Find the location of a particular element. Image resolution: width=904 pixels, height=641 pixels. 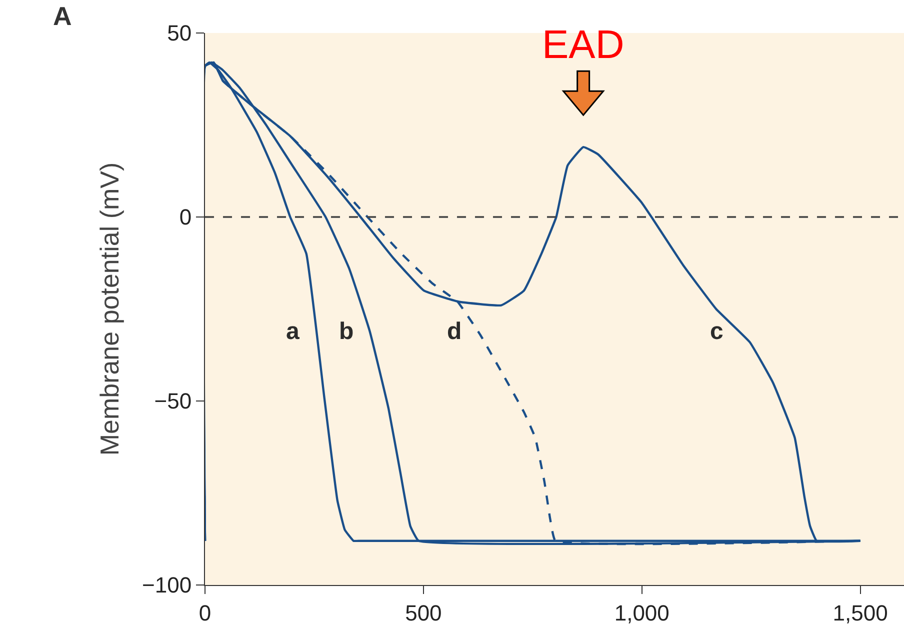

text: A is located at coordinates (62, 16).